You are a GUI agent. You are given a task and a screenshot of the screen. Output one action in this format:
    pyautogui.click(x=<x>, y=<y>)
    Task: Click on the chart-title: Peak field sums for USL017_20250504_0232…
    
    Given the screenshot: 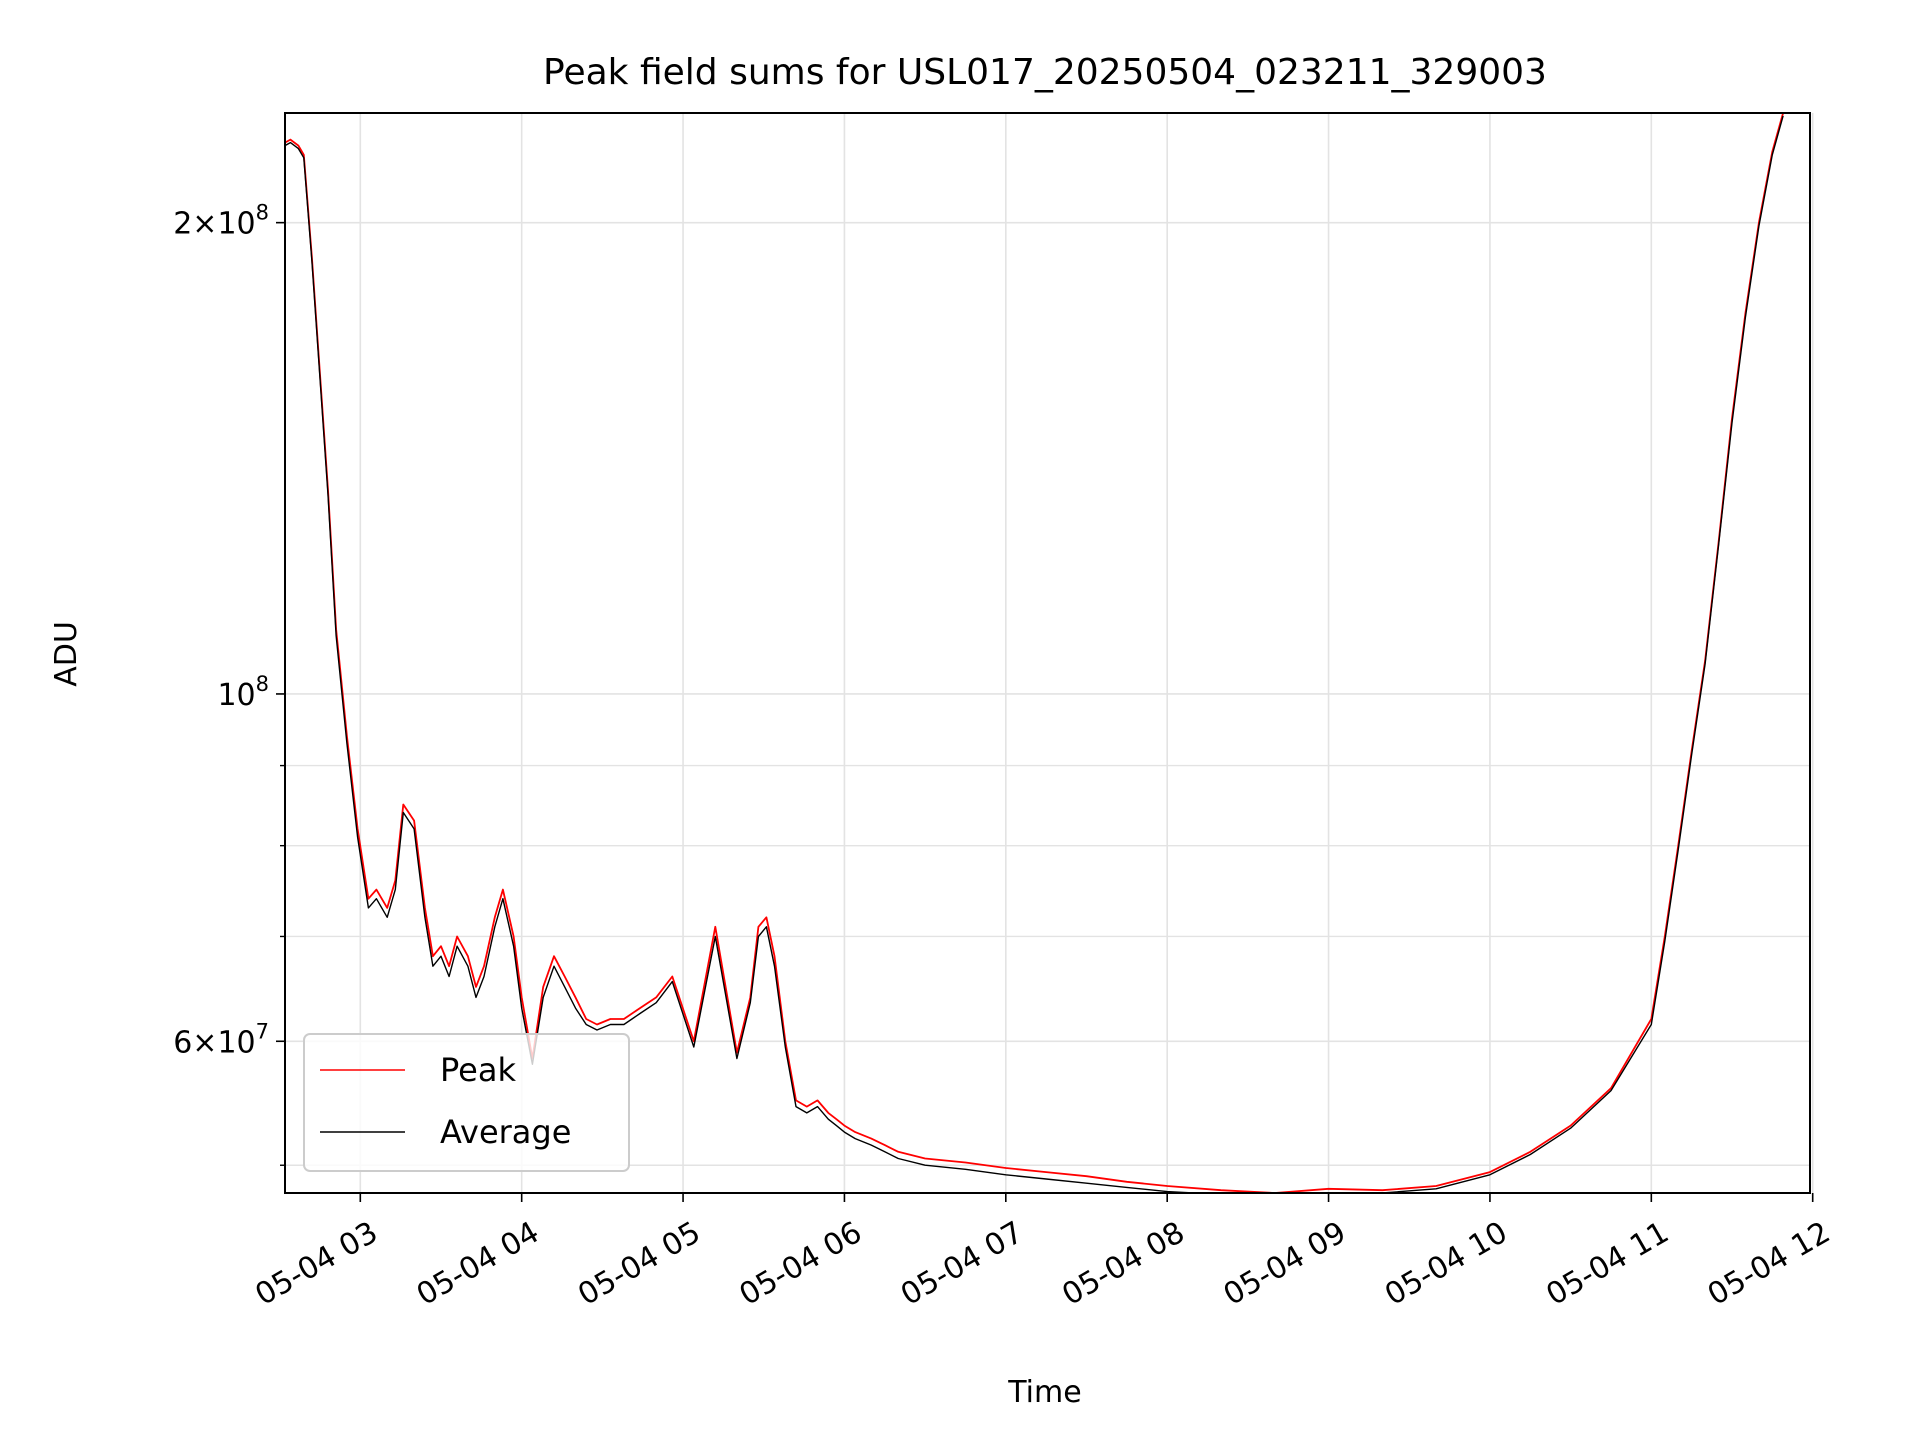 What is the action you would take?
    pyautogui.click(x=1045, y=72)
    